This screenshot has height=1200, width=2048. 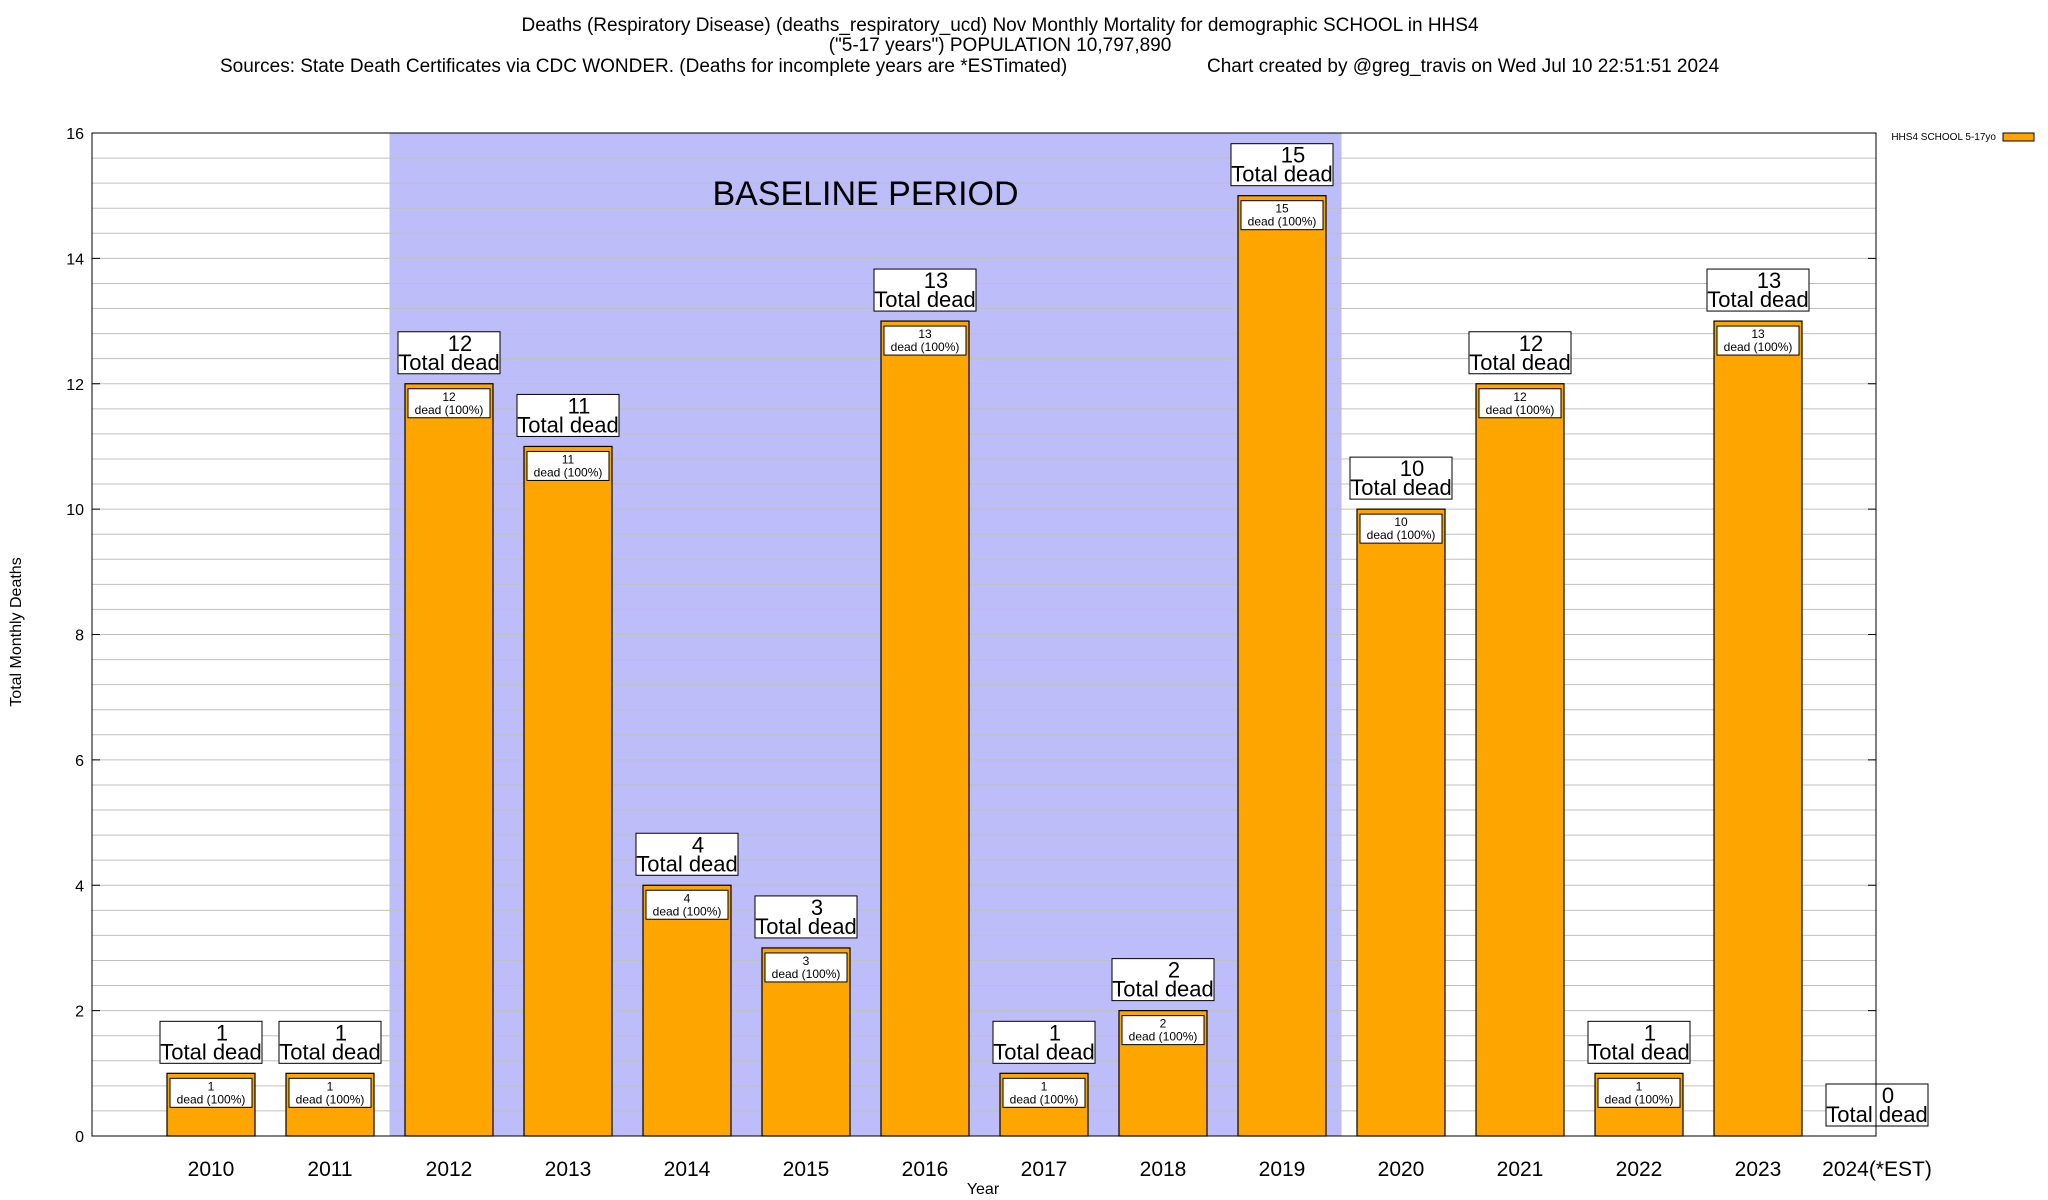 What do you see at coordinates (1877, 1169) in the screenshot?
I see `x-tick-label: 2024(*EST)` at bounding box center [1877, 1169].